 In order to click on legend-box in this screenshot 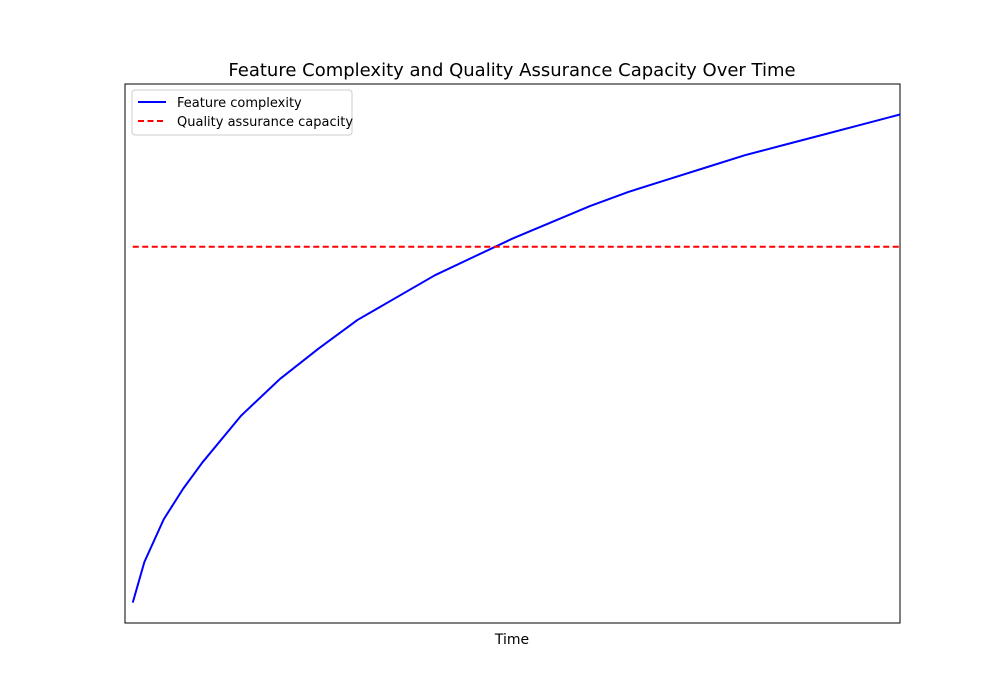, I will do `click(242, 112)`.